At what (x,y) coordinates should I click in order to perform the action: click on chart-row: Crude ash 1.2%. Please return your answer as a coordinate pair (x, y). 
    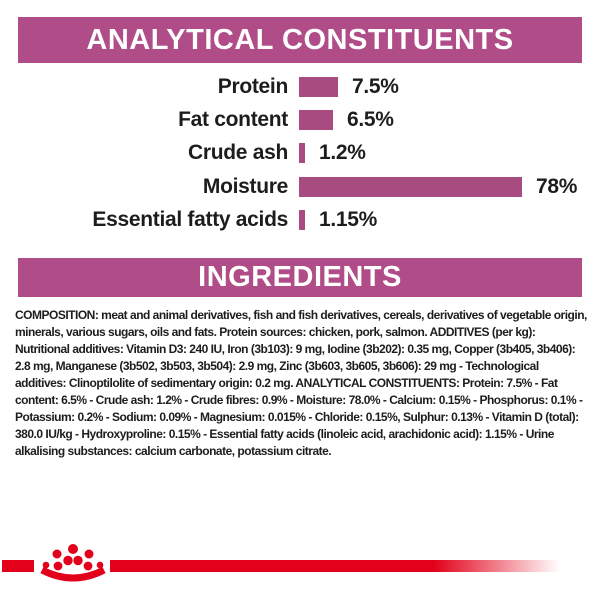
    Looking at the image, I should click on (300, 153).